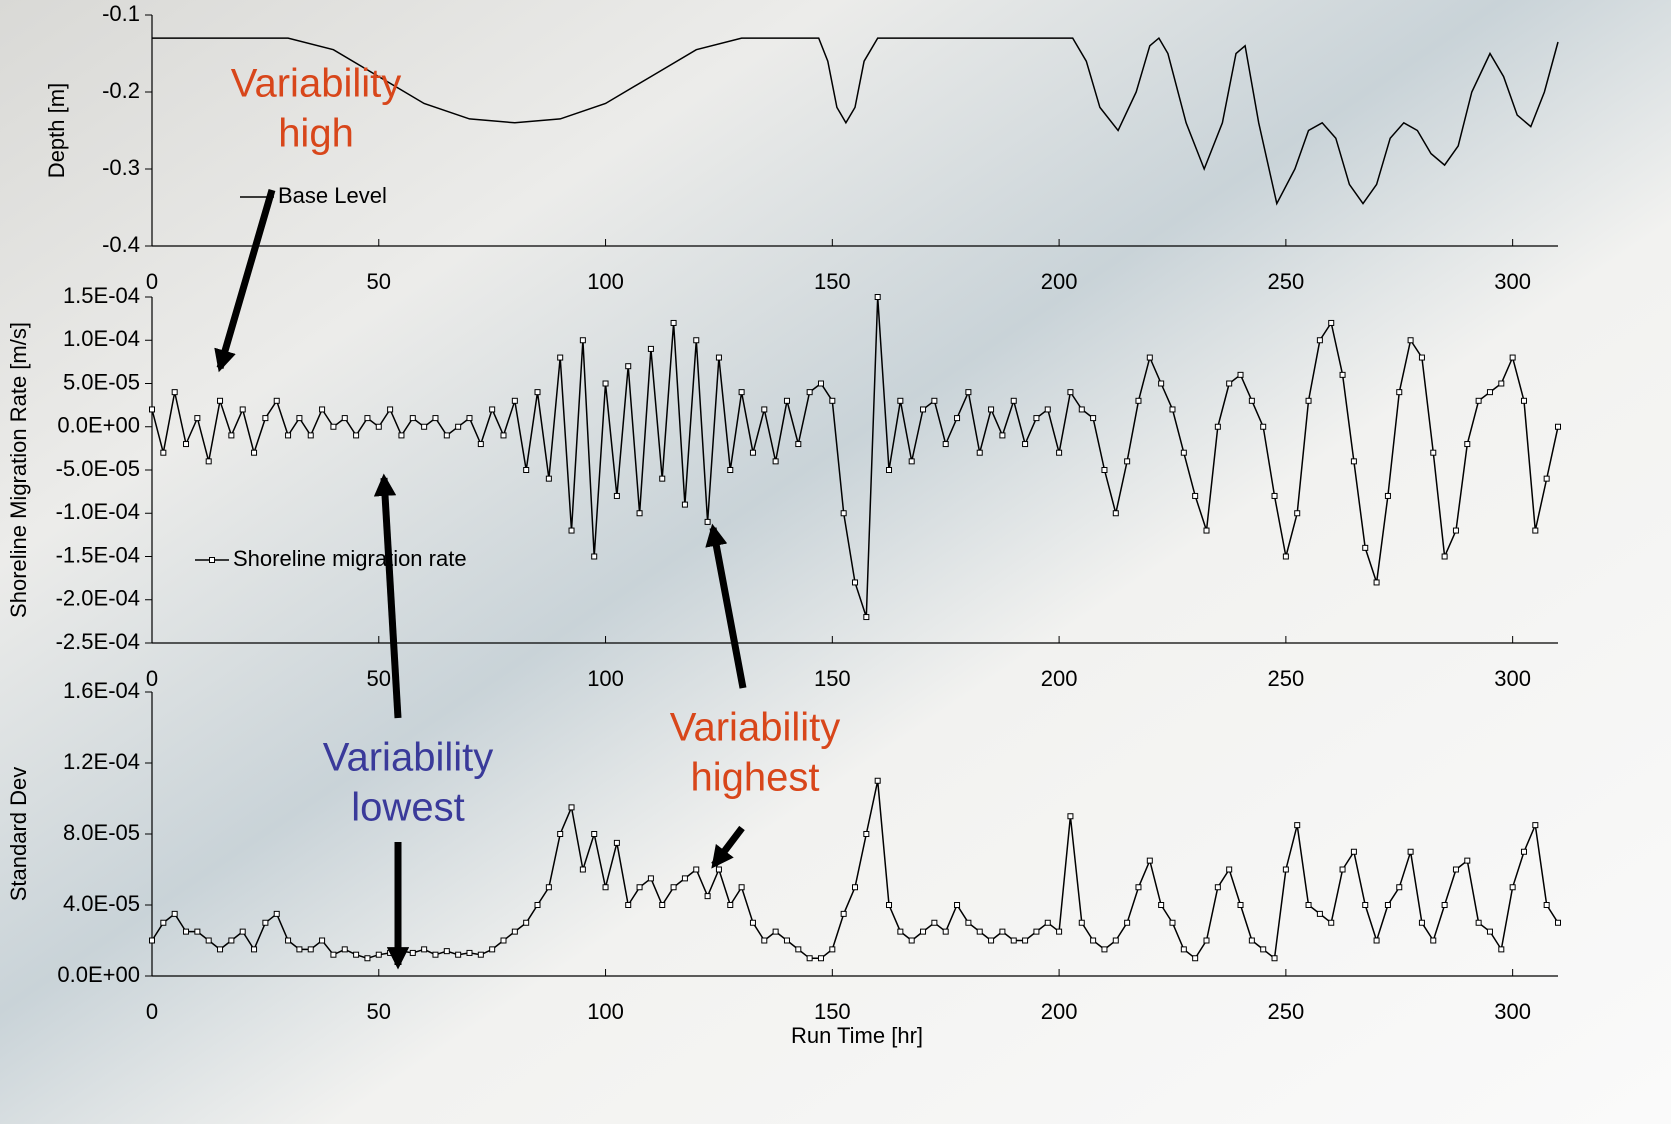 The height and width of the screenshot is (1129, 1671). Describe the element at coordinates (101, 690) in the screenshot. I see `y-tick-label: 1.6E-04` at that location.